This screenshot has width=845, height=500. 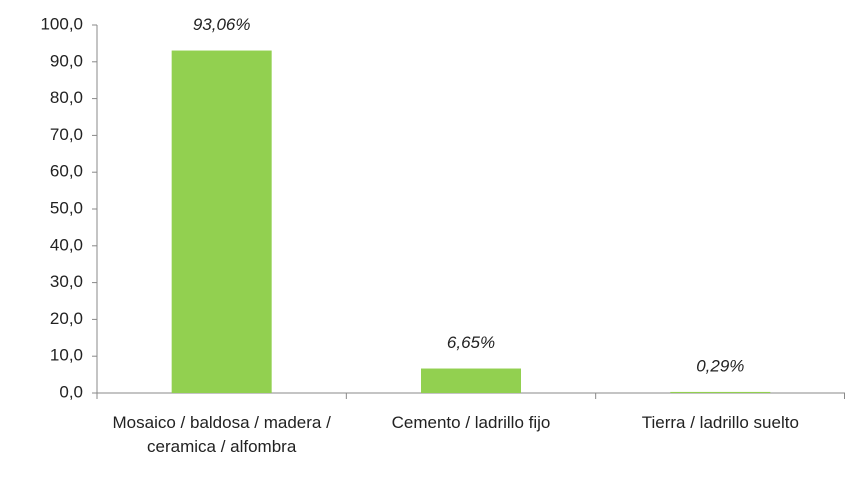 What do you see at coordinates (66, 318) in the screenshot?
I see `y-tick-label: 20,0` at bounding box center [66, 318].